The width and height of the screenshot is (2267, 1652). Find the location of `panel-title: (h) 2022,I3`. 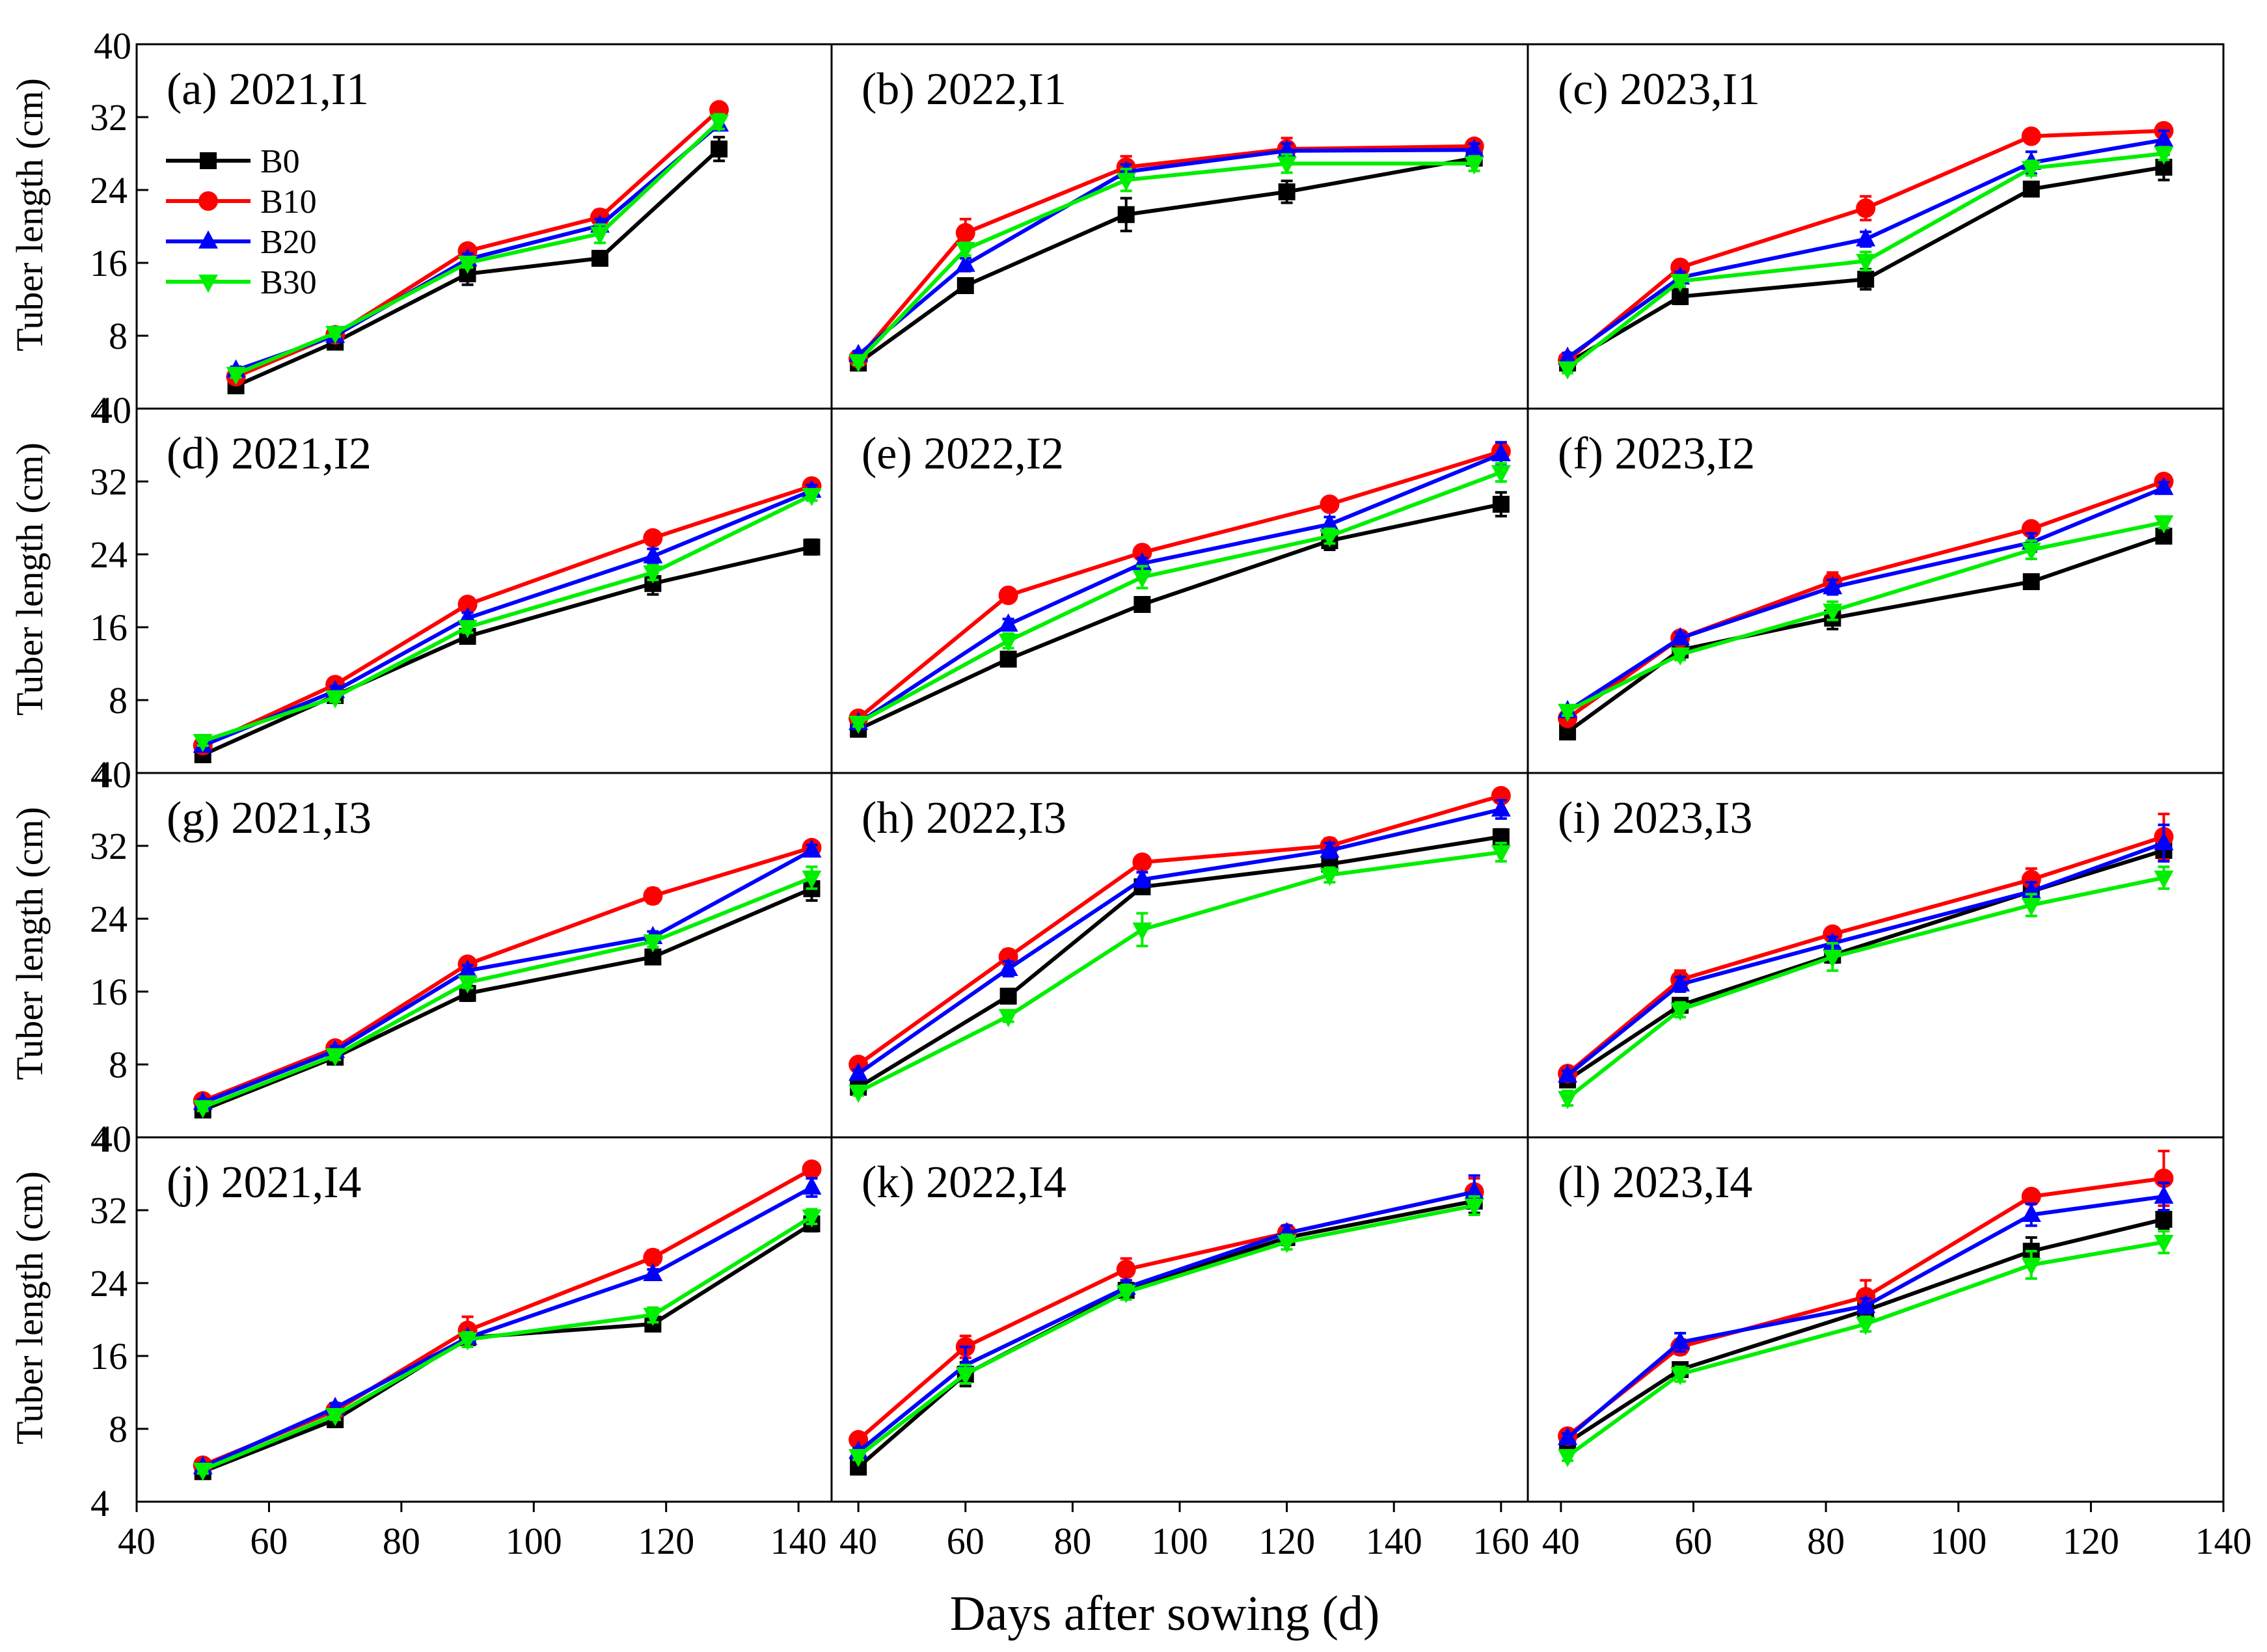

panel-title: (h) 2022,I3 is located at coordinates (964, 818).